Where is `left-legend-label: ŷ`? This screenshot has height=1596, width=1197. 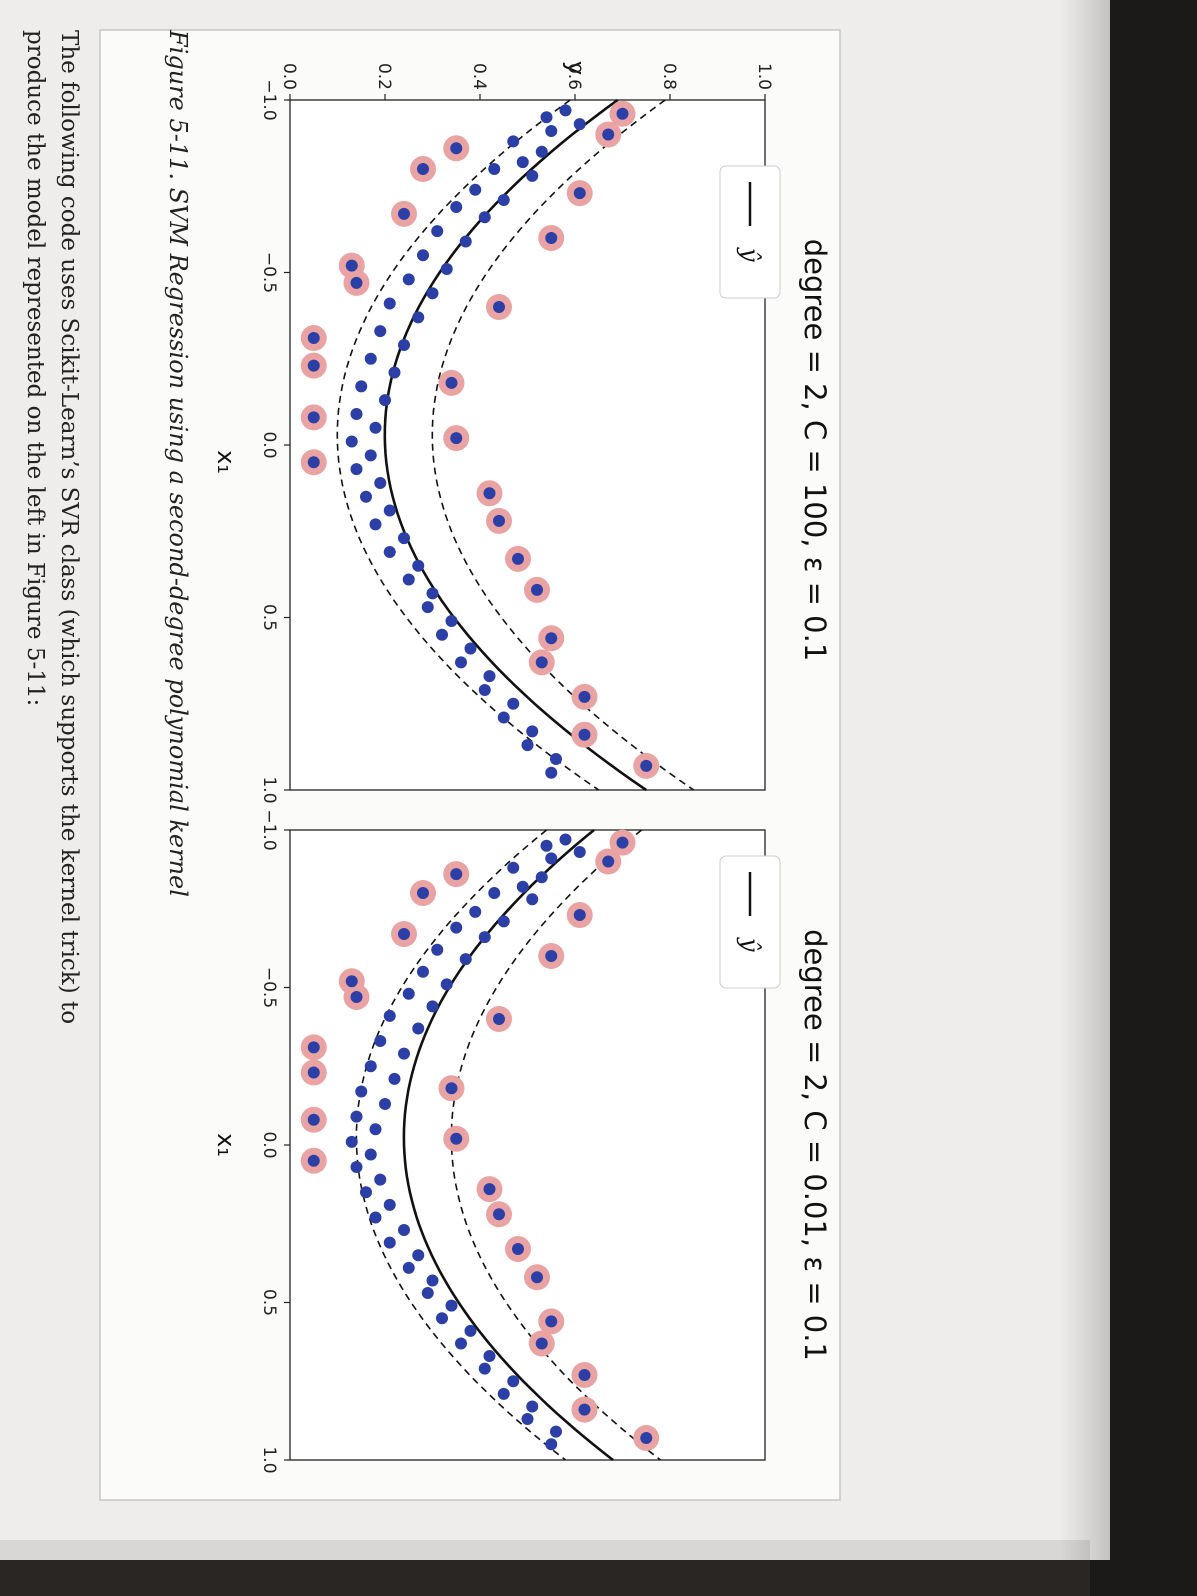
left-legend-label: ŷ is located at coordinates (750, 254).